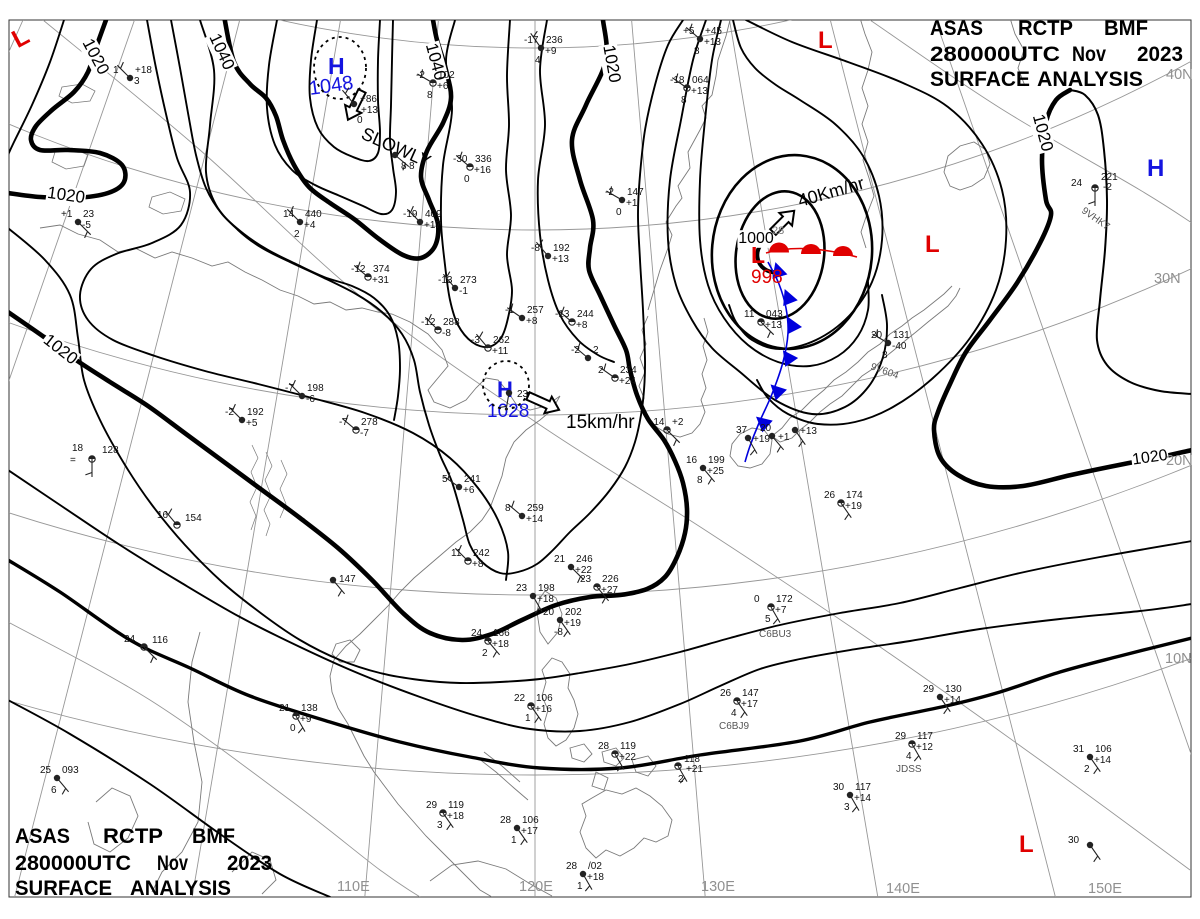  What do you see at coordinates (677, 80) in the screenshot?
I see `svg-text: -18` at bounding box center [677, 80].